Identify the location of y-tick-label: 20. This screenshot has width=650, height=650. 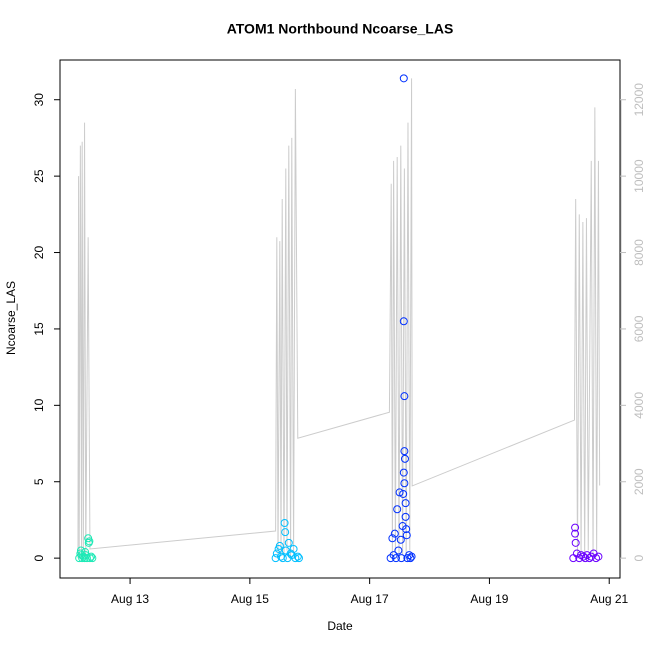
(39, 253).